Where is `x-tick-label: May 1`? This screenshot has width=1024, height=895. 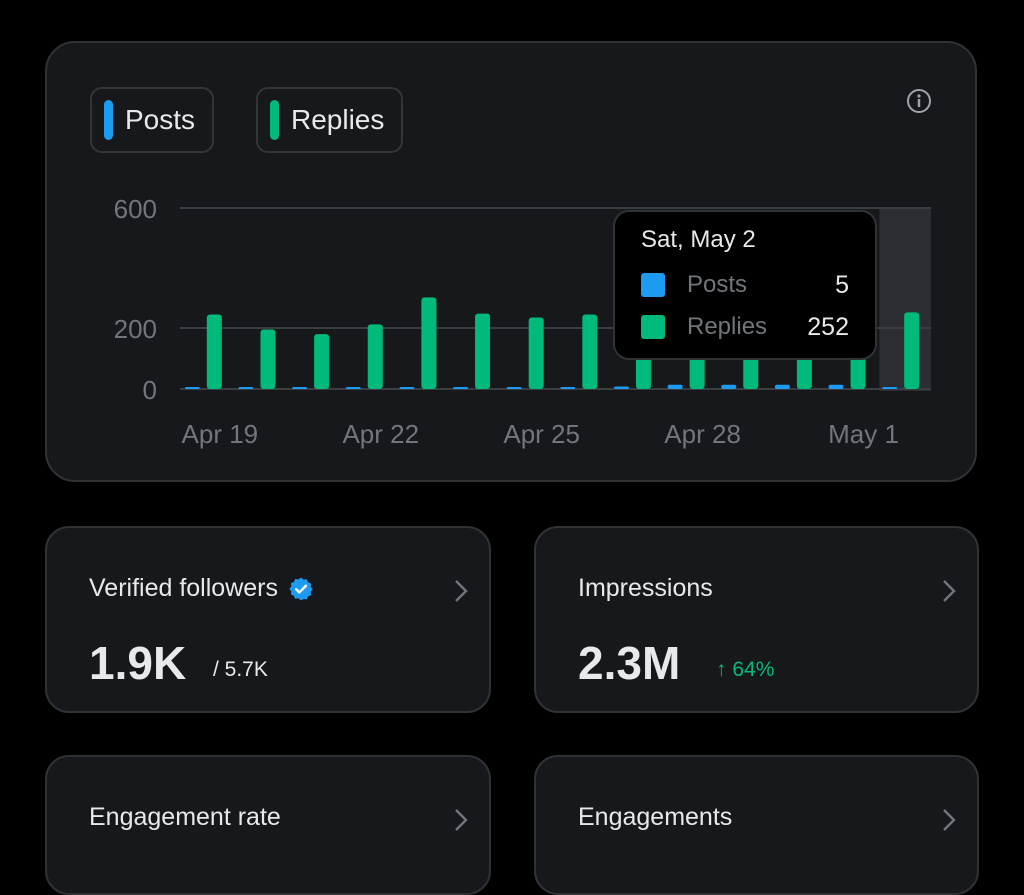 x-tick-label: May 1 is located at coordinates (863, 434).